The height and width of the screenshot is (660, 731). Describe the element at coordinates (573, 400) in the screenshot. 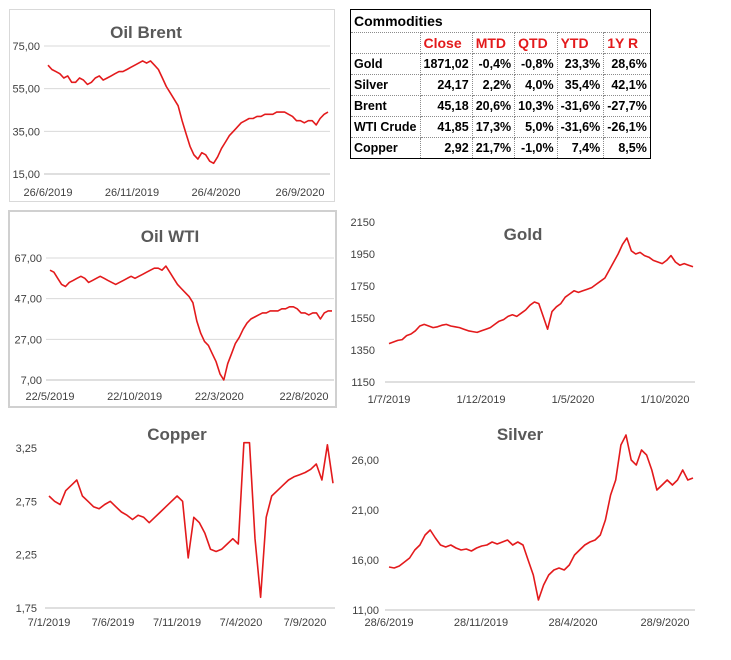

I see `x-tick-label: 1/5/2020` at that location.